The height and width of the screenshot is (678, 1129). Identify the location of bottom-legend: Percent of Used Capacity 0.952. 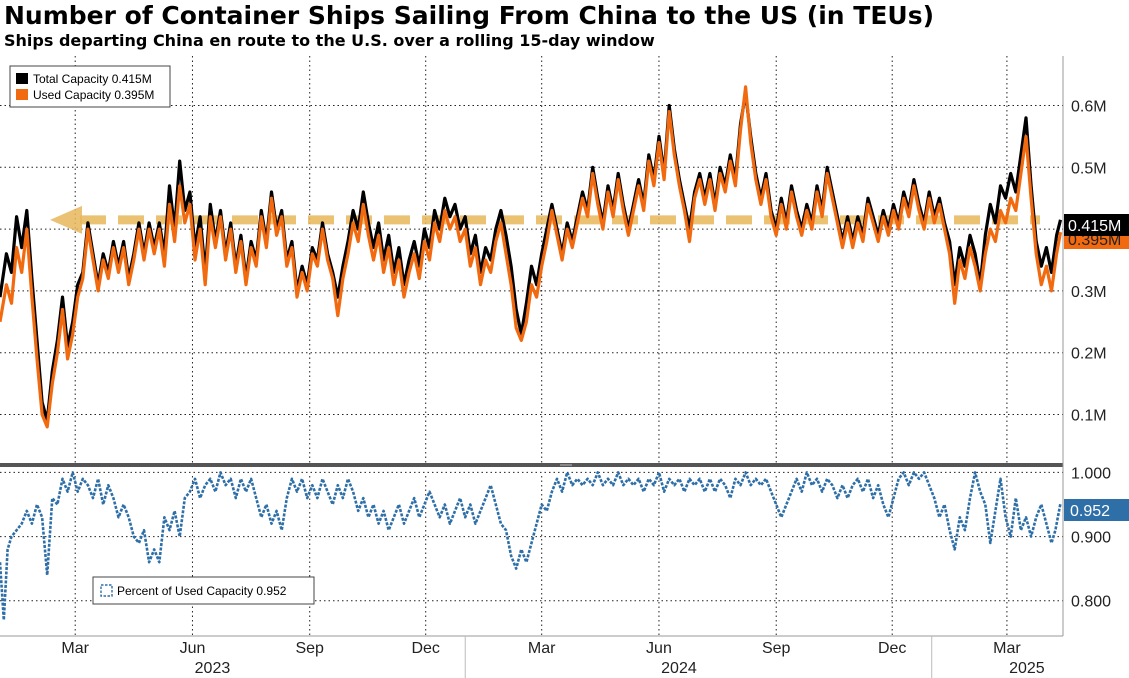
(203, 590).